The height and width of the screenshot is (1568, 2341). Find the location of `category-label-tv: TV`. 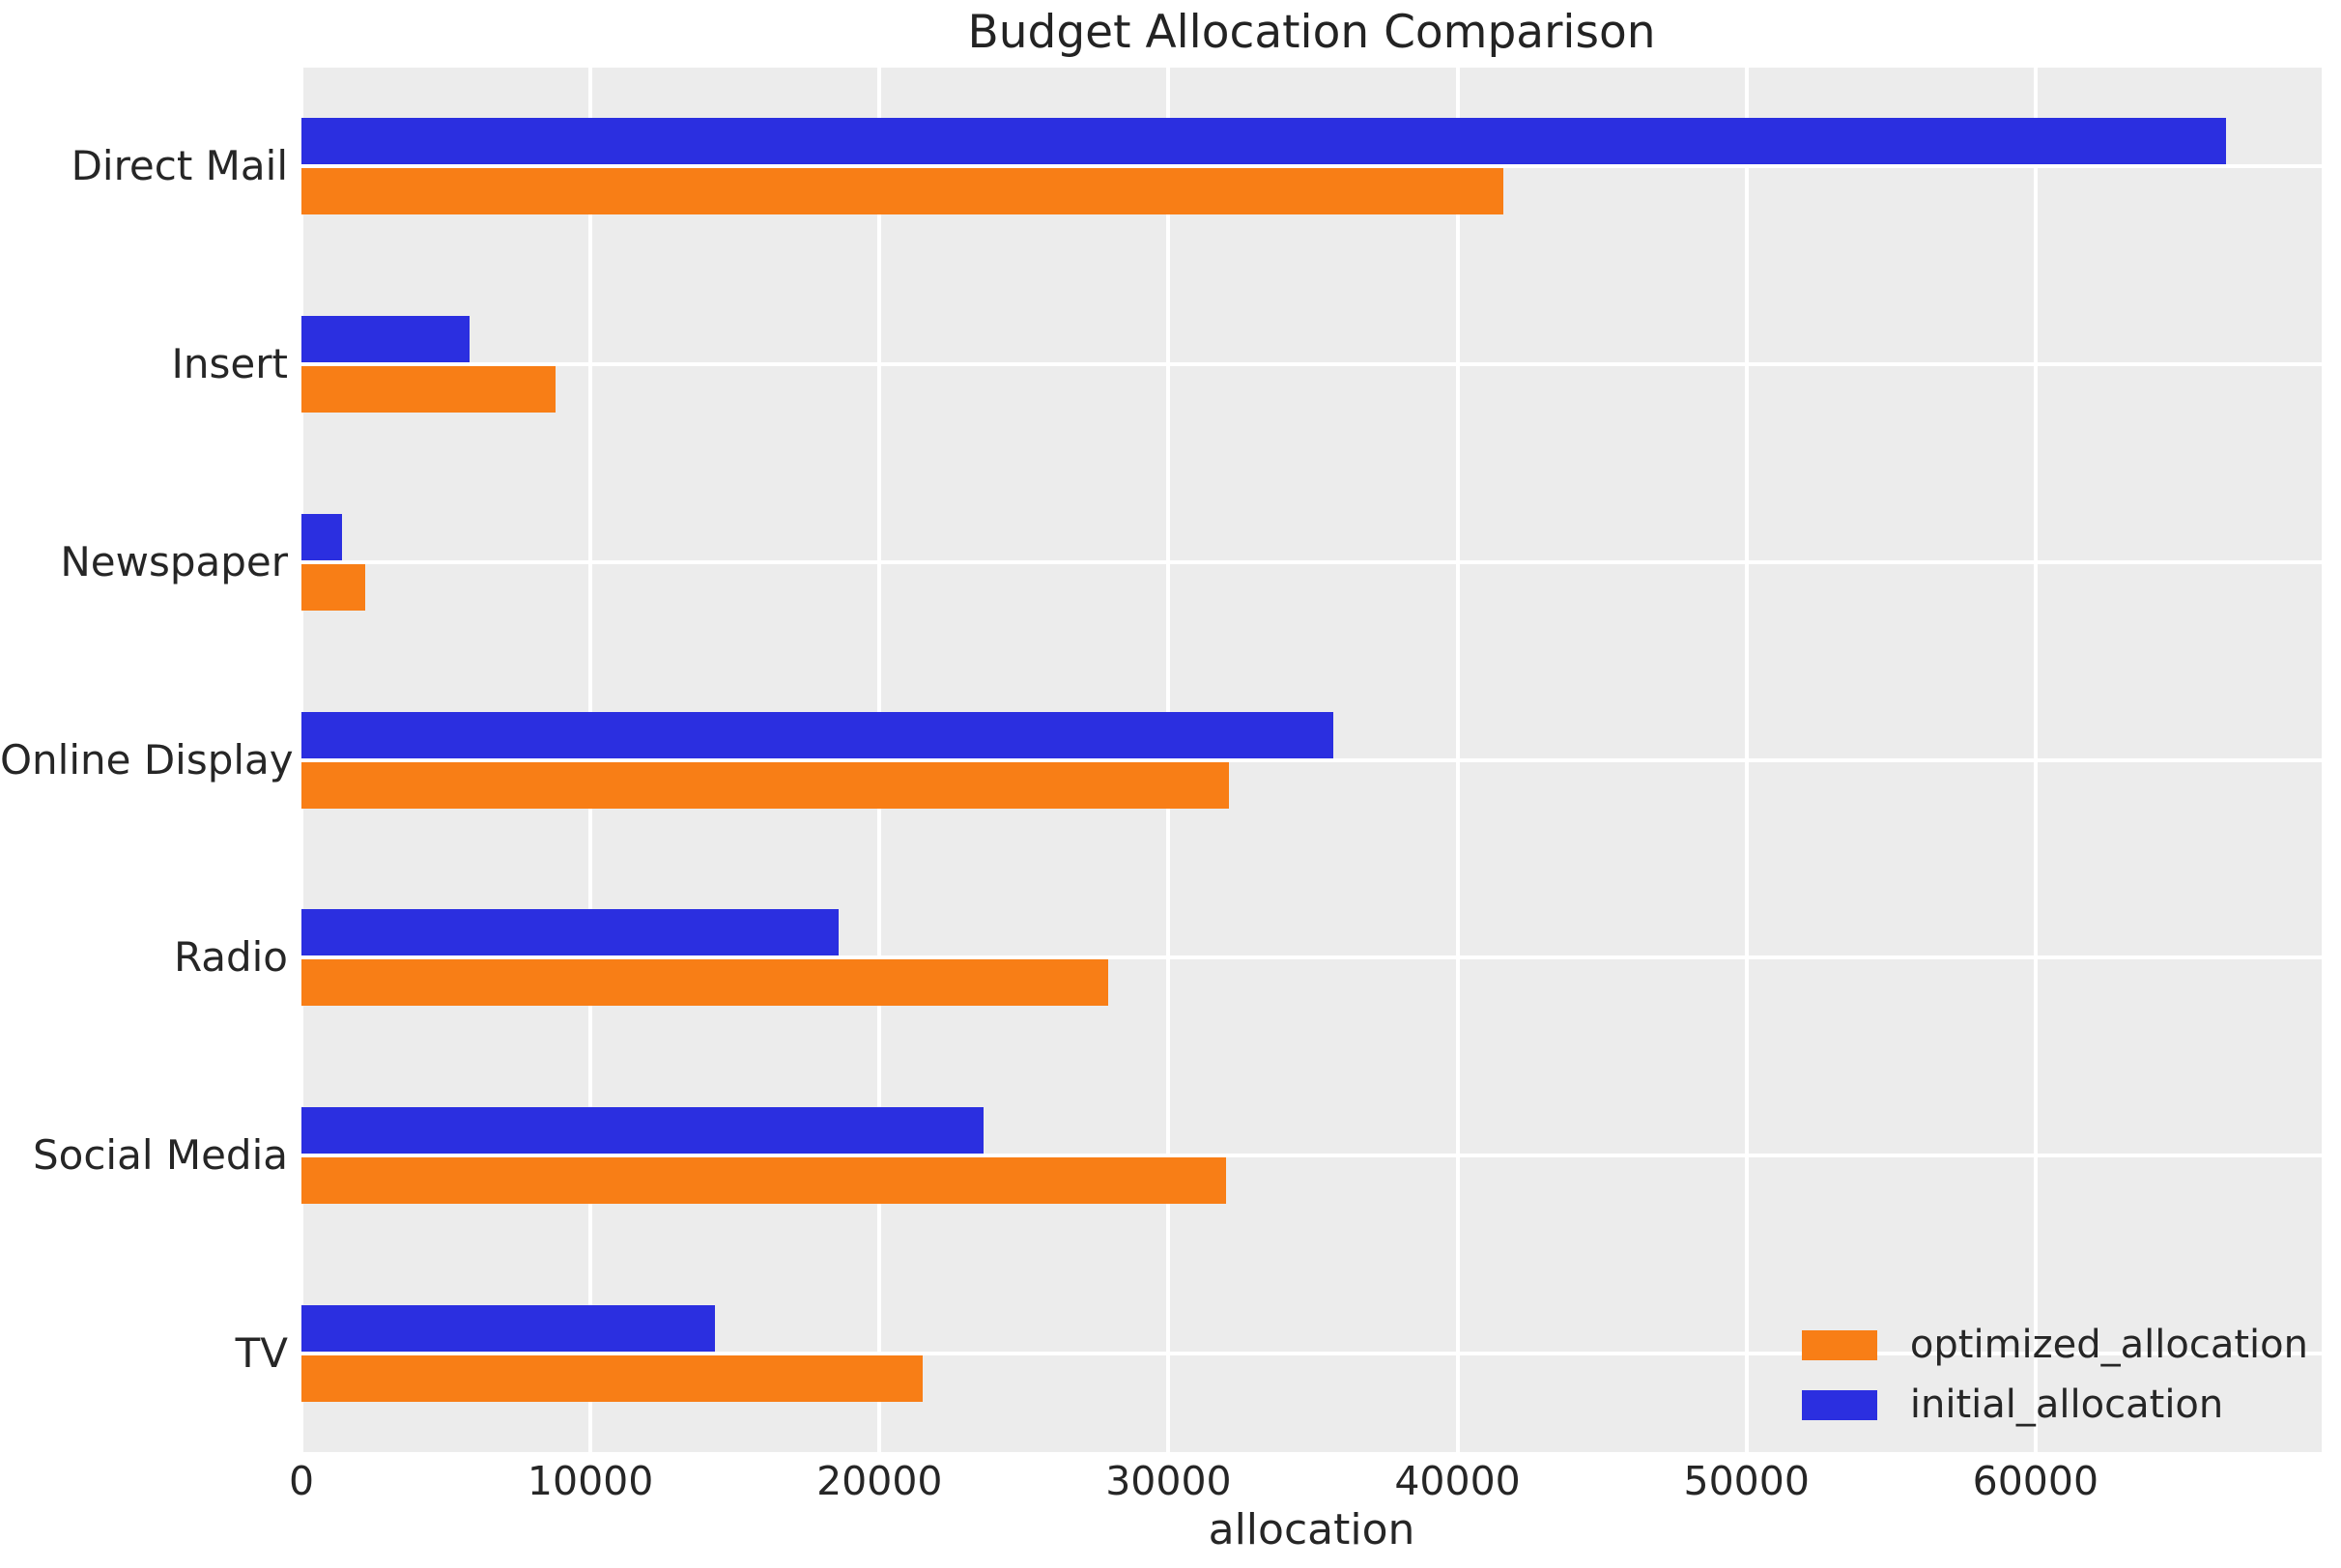

category-label-tv: TV is located at coordinates (261, 1352).